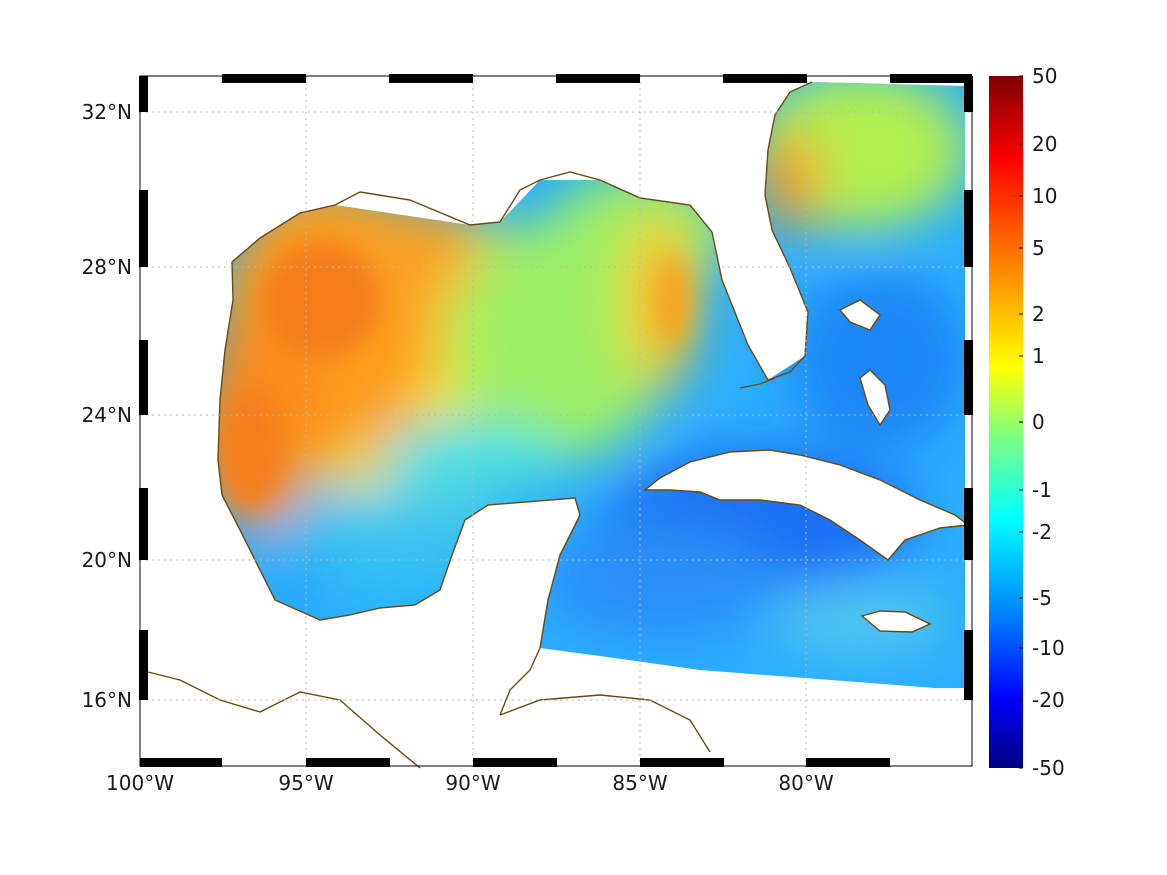  What do you see at coordinates (107, 560) in the screenshot?
I see `y-tick-label-20n: 20°N` at bounding box center [107, 560].